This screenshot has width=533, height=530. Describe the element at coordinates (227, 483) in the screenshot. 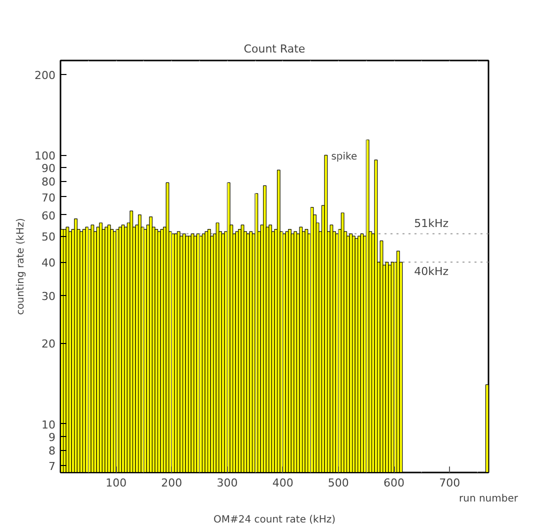

I see `x-tick-label: 300` at that location.